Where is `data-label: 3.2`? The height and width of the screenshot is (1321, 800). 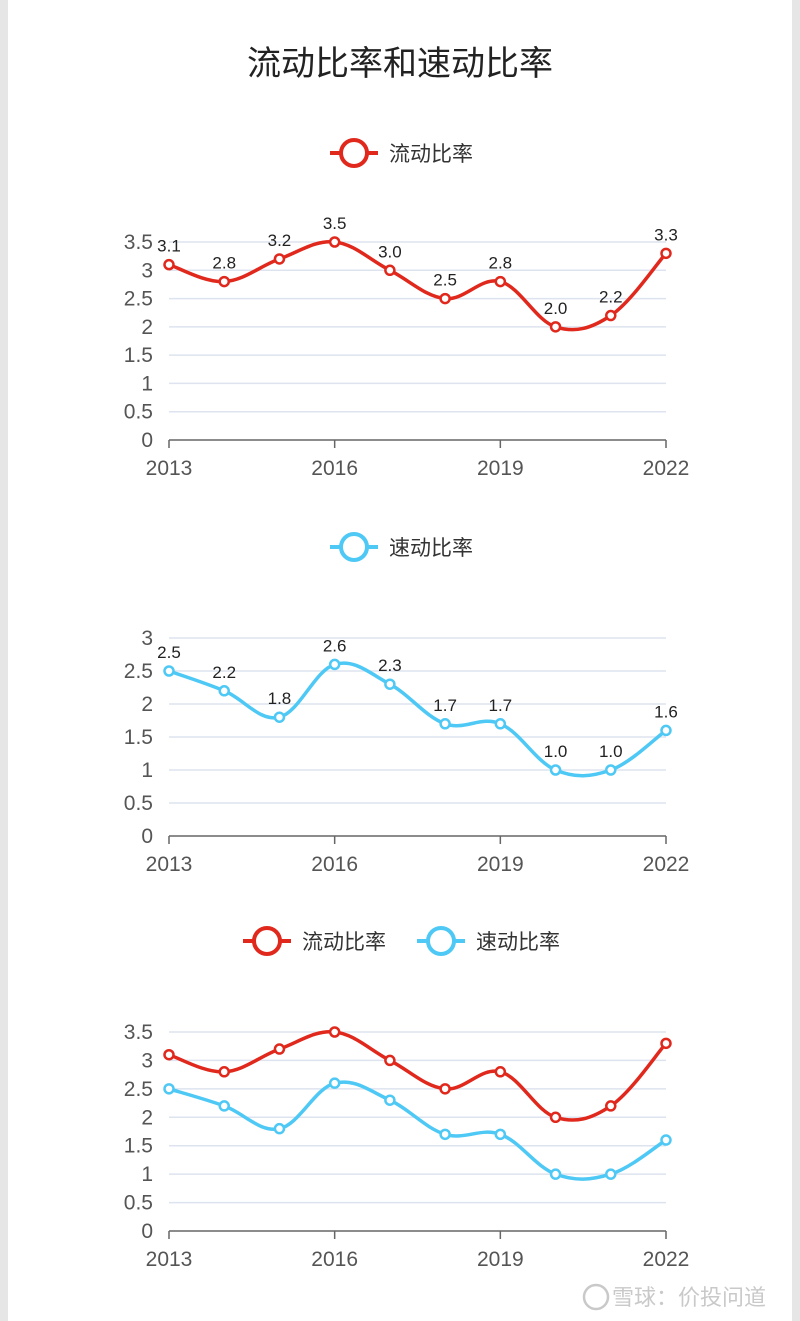 data-label: 3.2 is located at coordinates (280, 240).